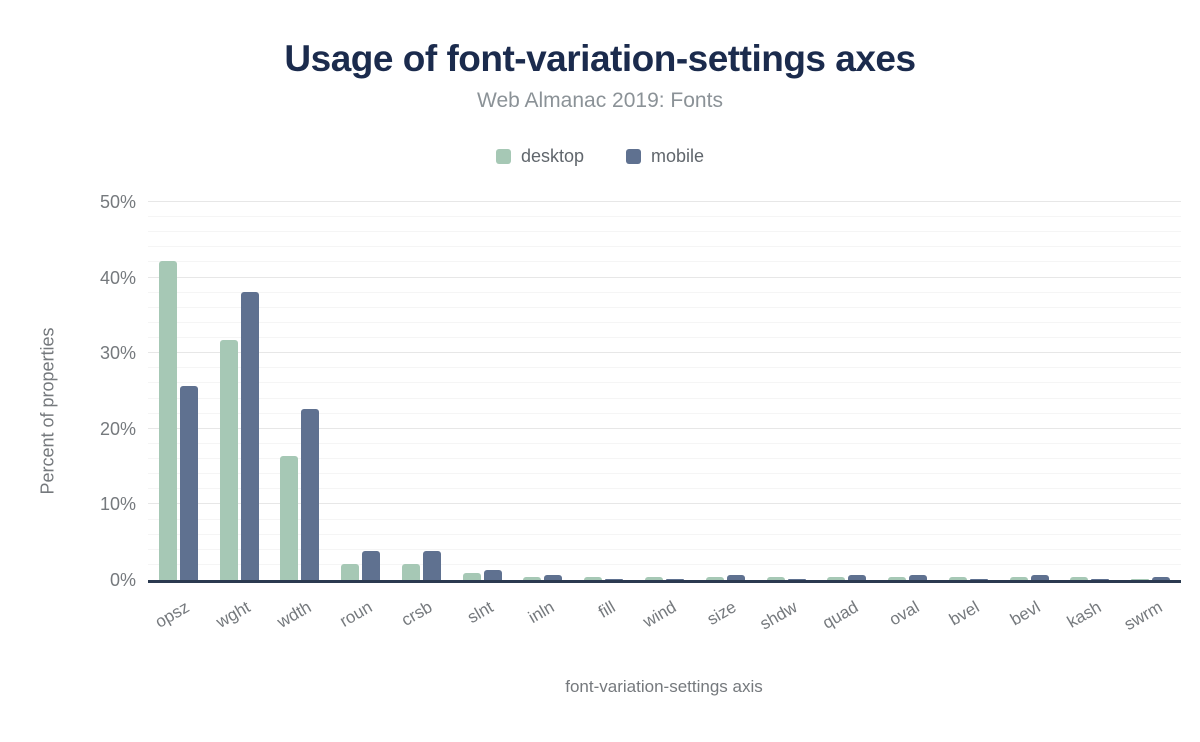 The height and width of the screenshot is (742, 1200). I want to click on x-tick-label-kash: kash, so click(1084, 614).